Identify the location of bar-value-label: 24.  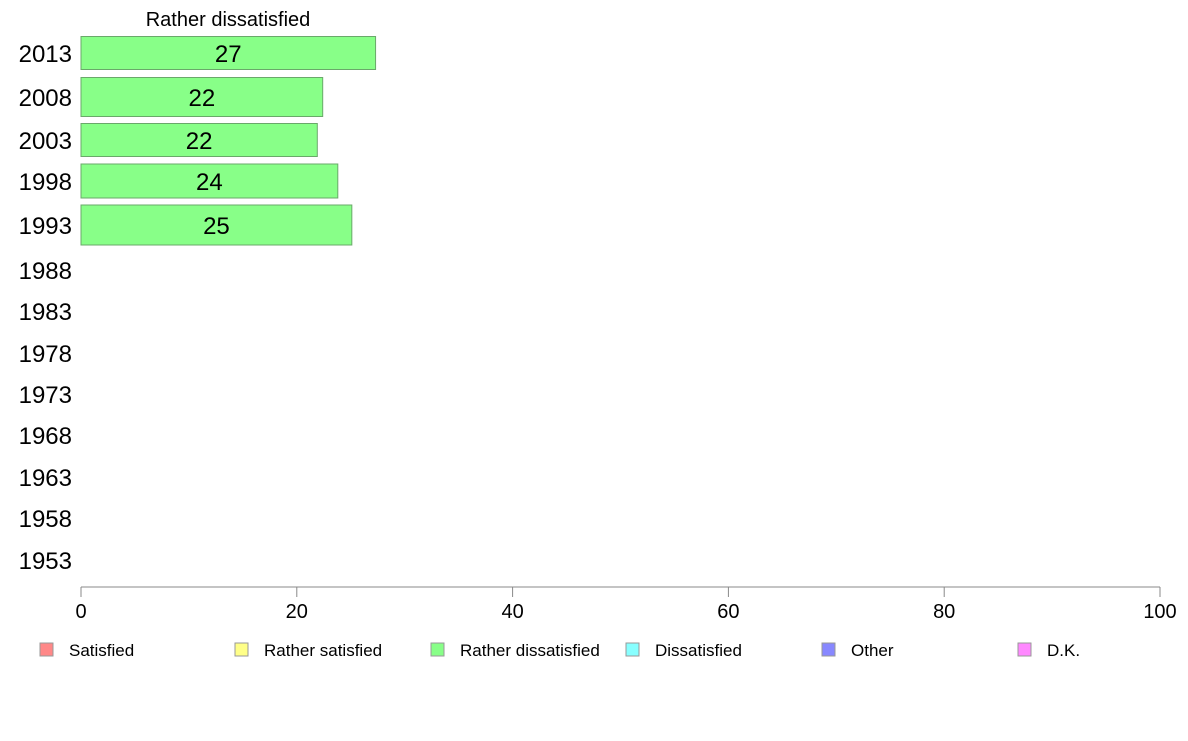
(209, 182).